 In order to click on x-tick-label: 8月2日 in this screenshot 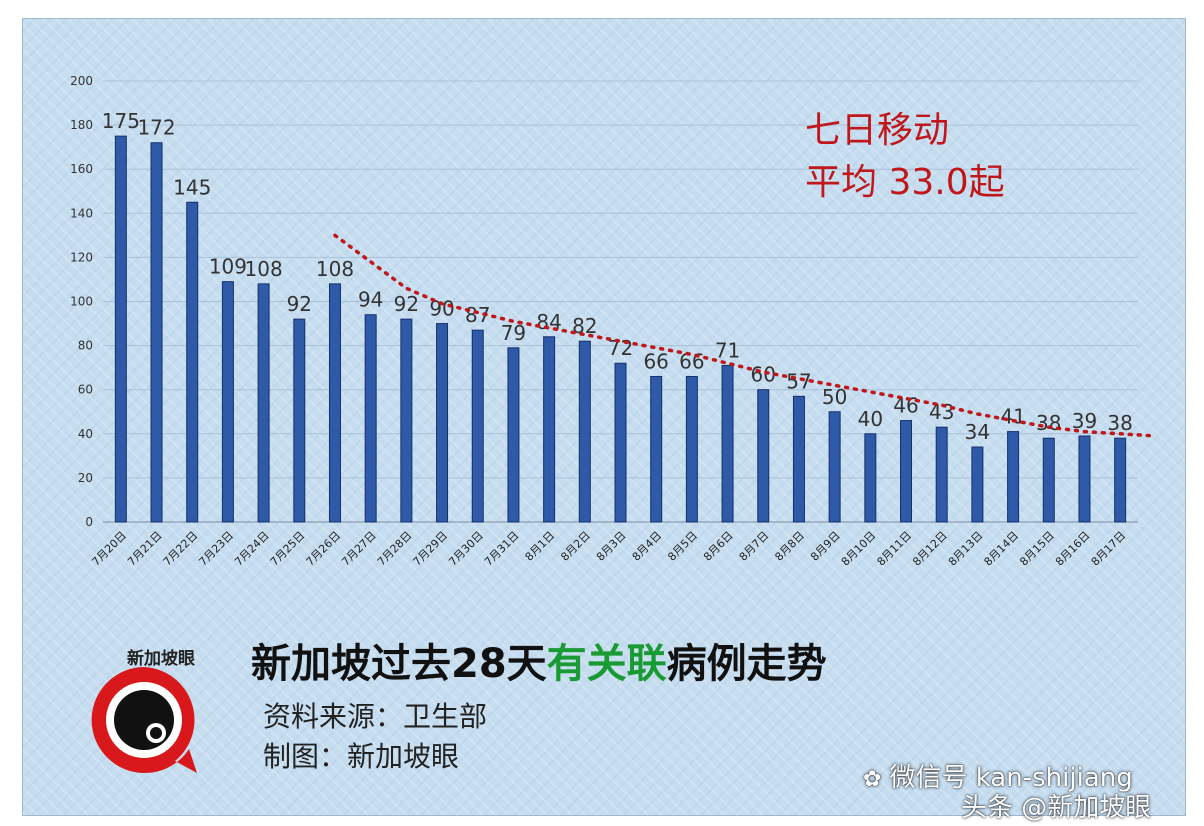, I will do `click(575, 546)`.